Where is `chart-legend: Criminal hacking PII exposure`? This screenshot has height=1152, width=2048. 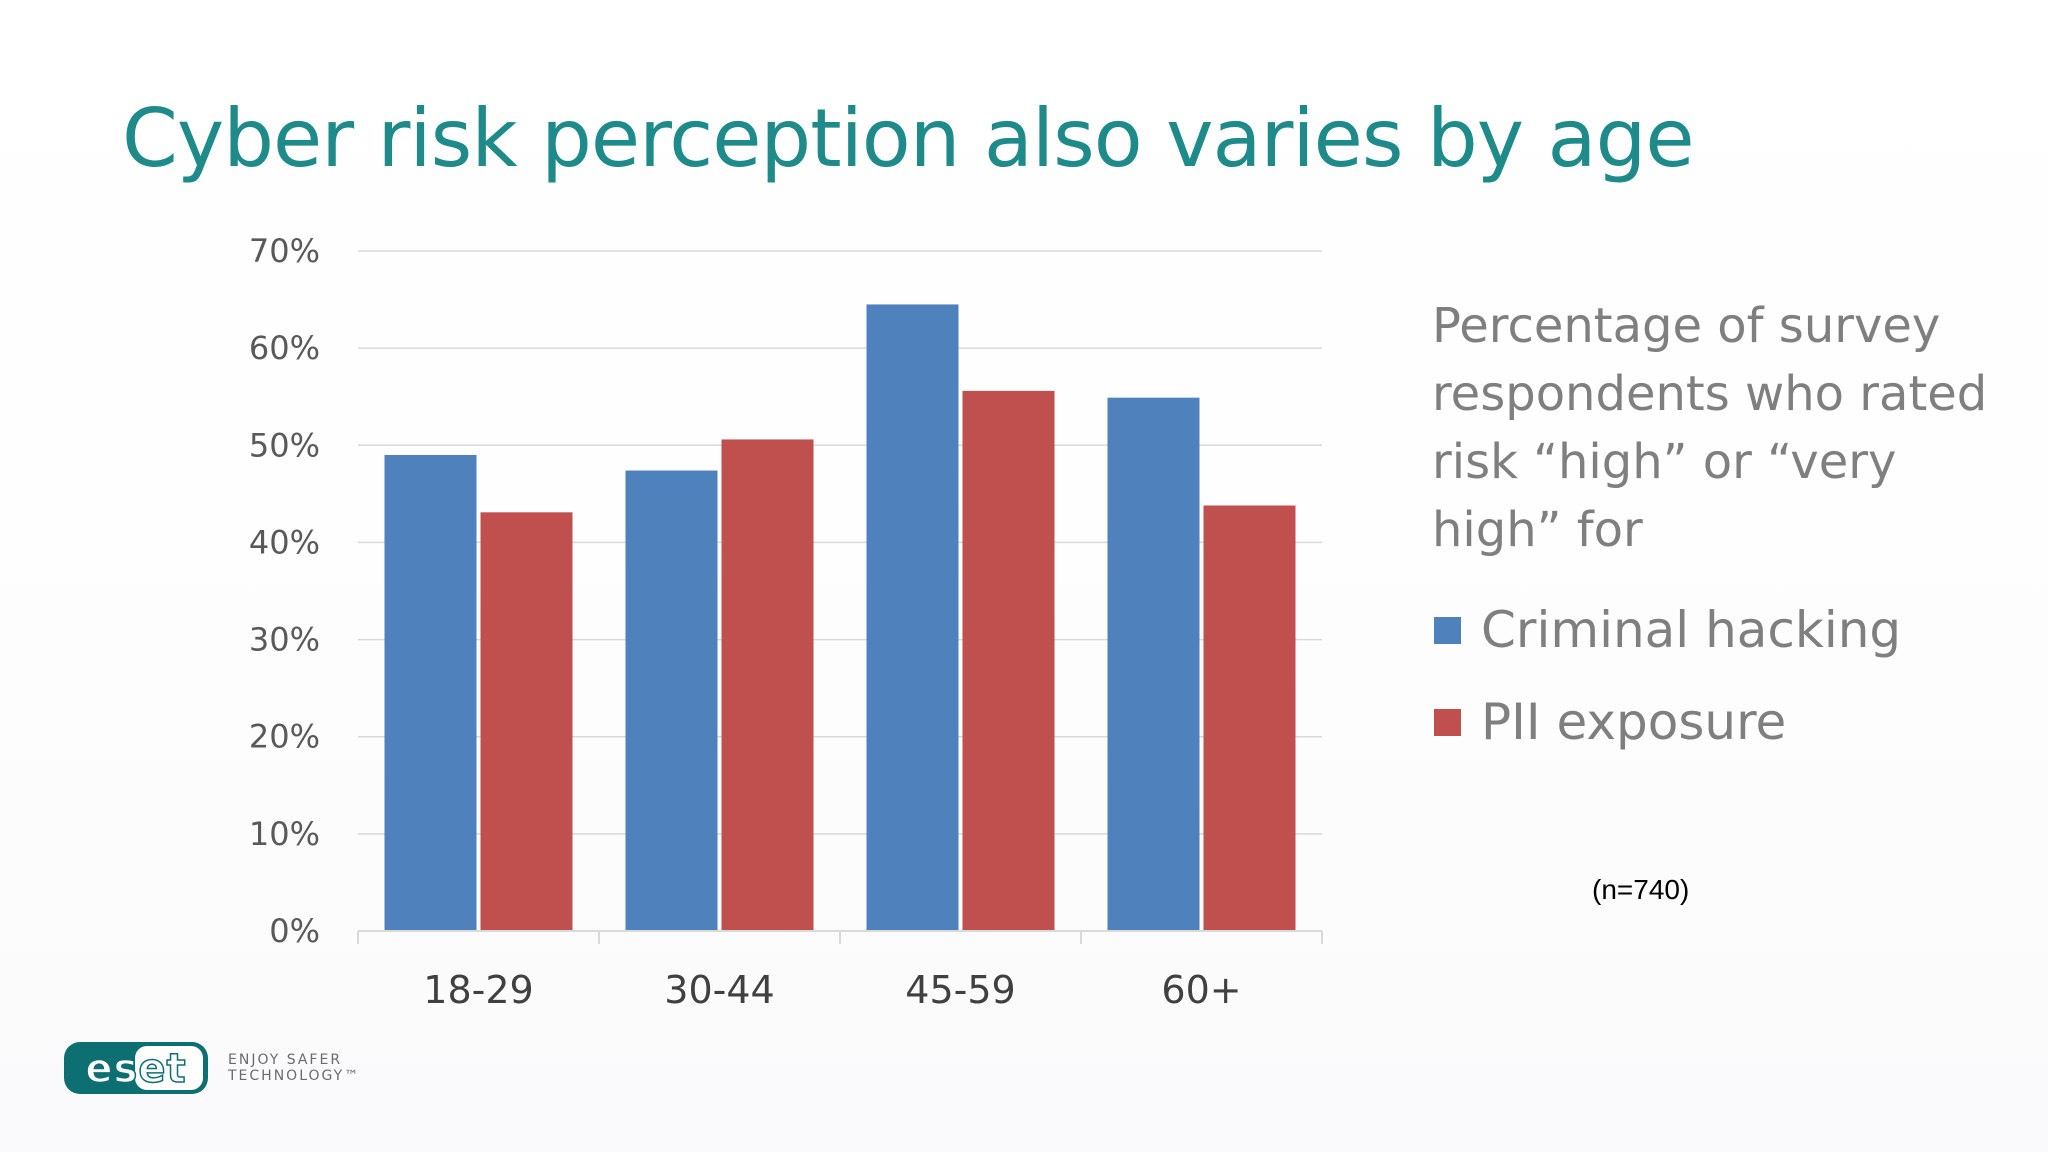 chart-legend: Criminal hacking PII exposure is located at coordinates (1667, 676).